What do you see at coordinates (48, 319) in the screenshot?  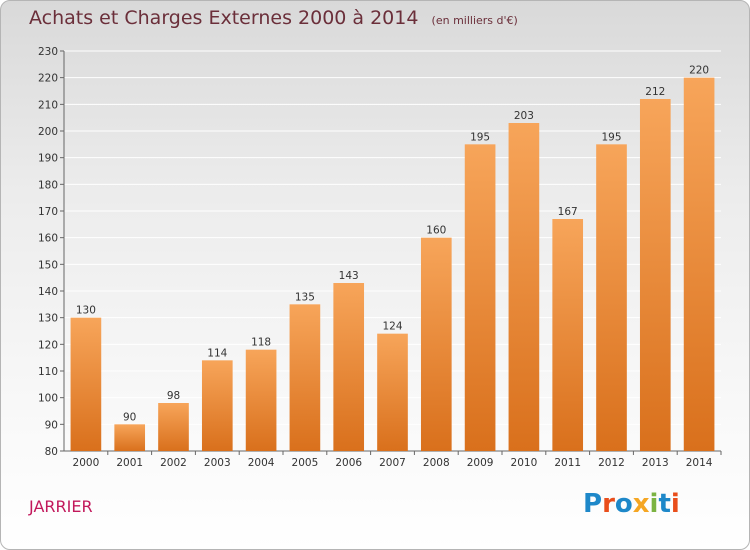 I see `y-tick-label: 130` at bounding box center [48, 319].